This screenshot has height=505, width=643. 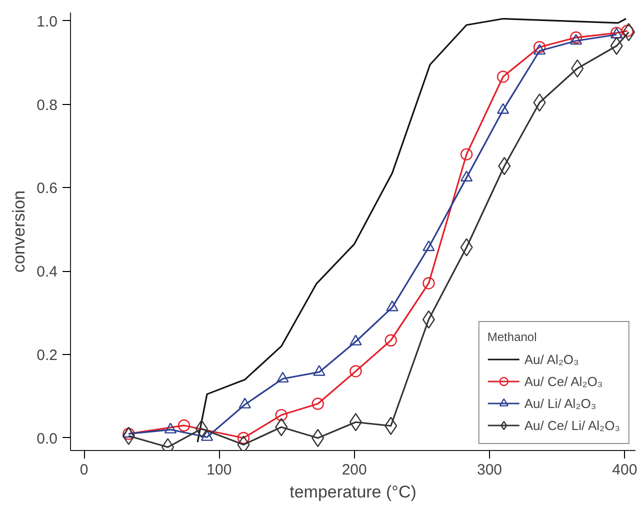 I want to click on legend-label: Au/ Li/ Al₂O₃, so click(x=560, y=403).